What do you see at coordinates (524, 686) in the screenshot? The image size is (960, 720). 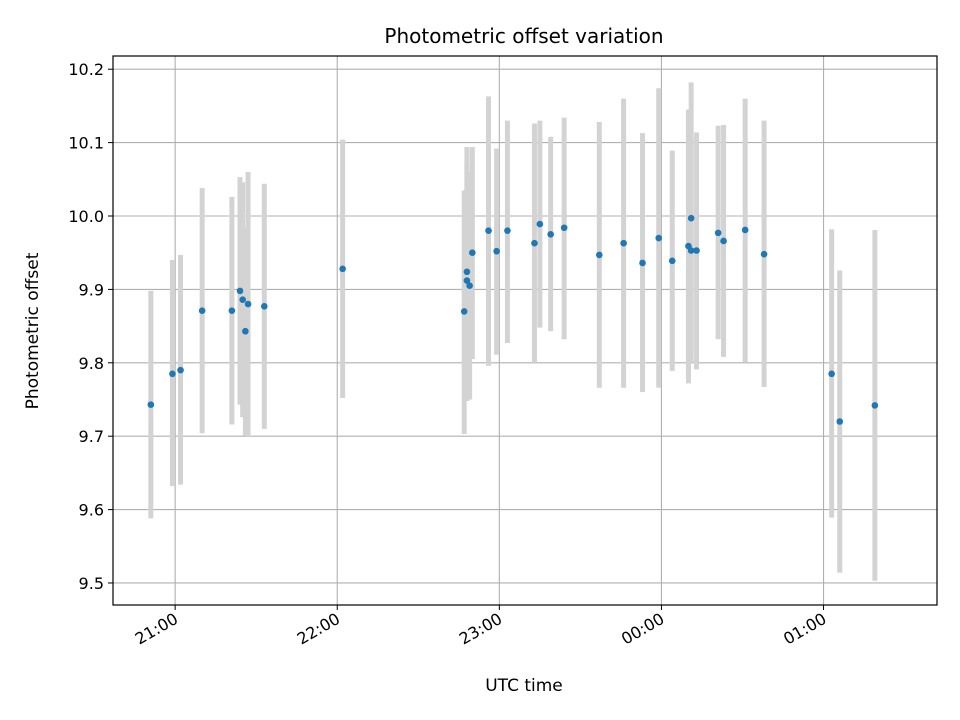 I see `x-axis-label: UTC time` at bounding box center [524, 686].